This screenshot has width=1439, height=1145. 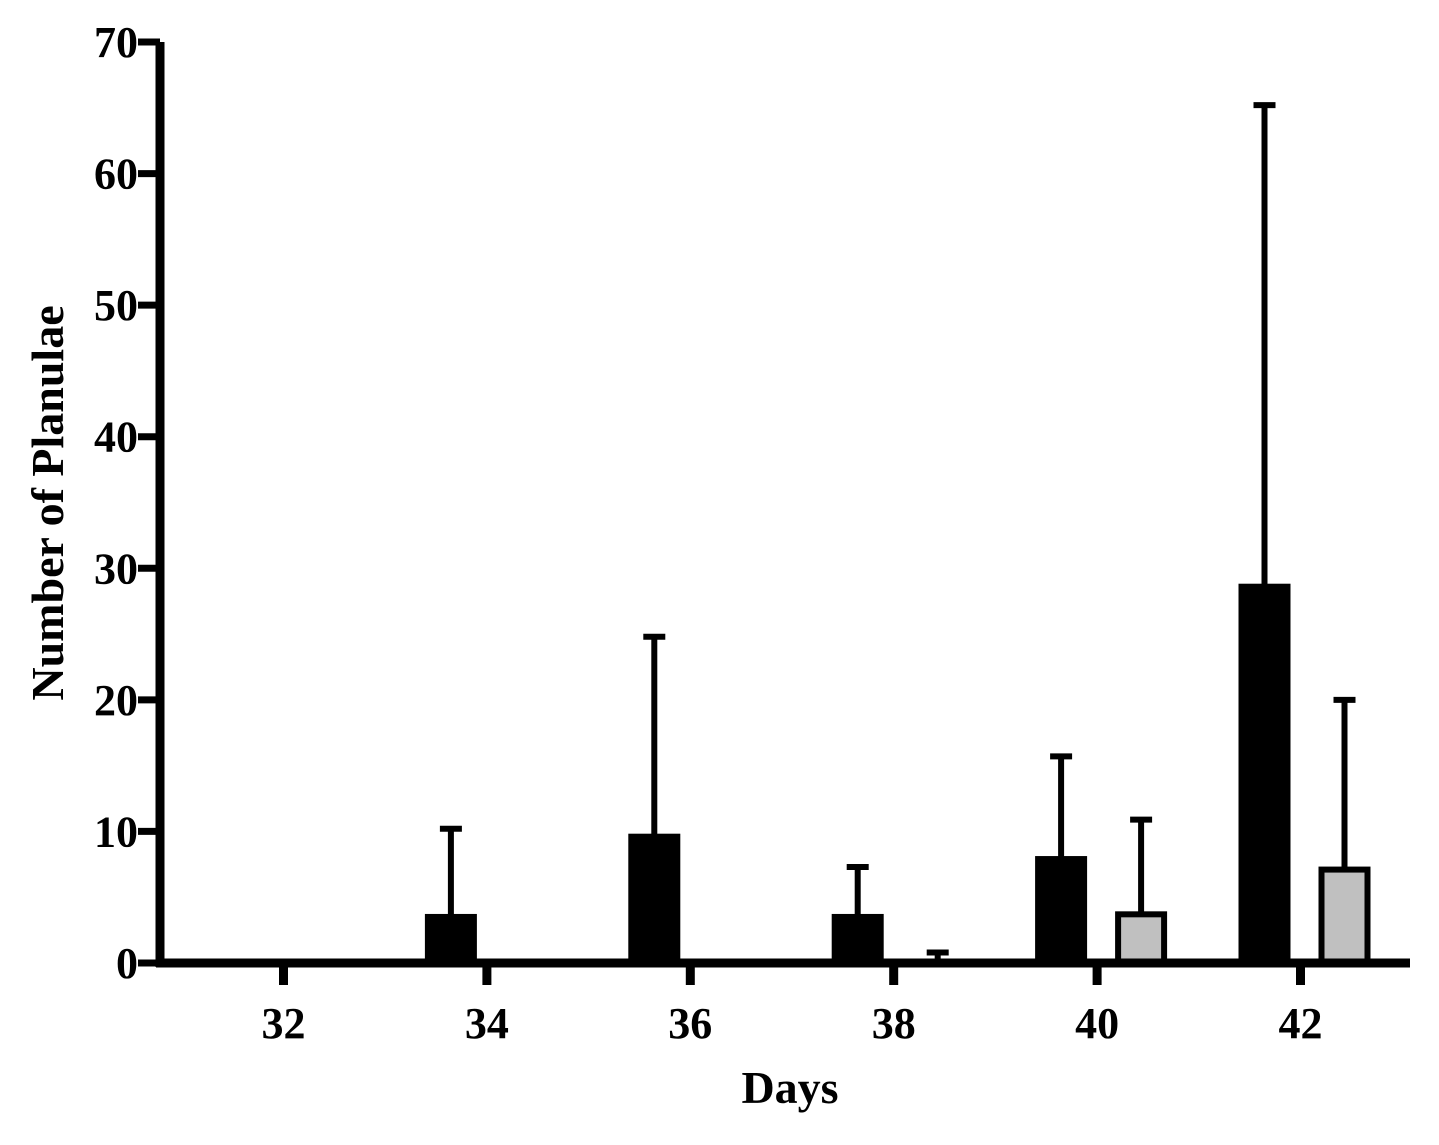 I want to click on x-tick-label: 40, so click(x=1097, y=1023).